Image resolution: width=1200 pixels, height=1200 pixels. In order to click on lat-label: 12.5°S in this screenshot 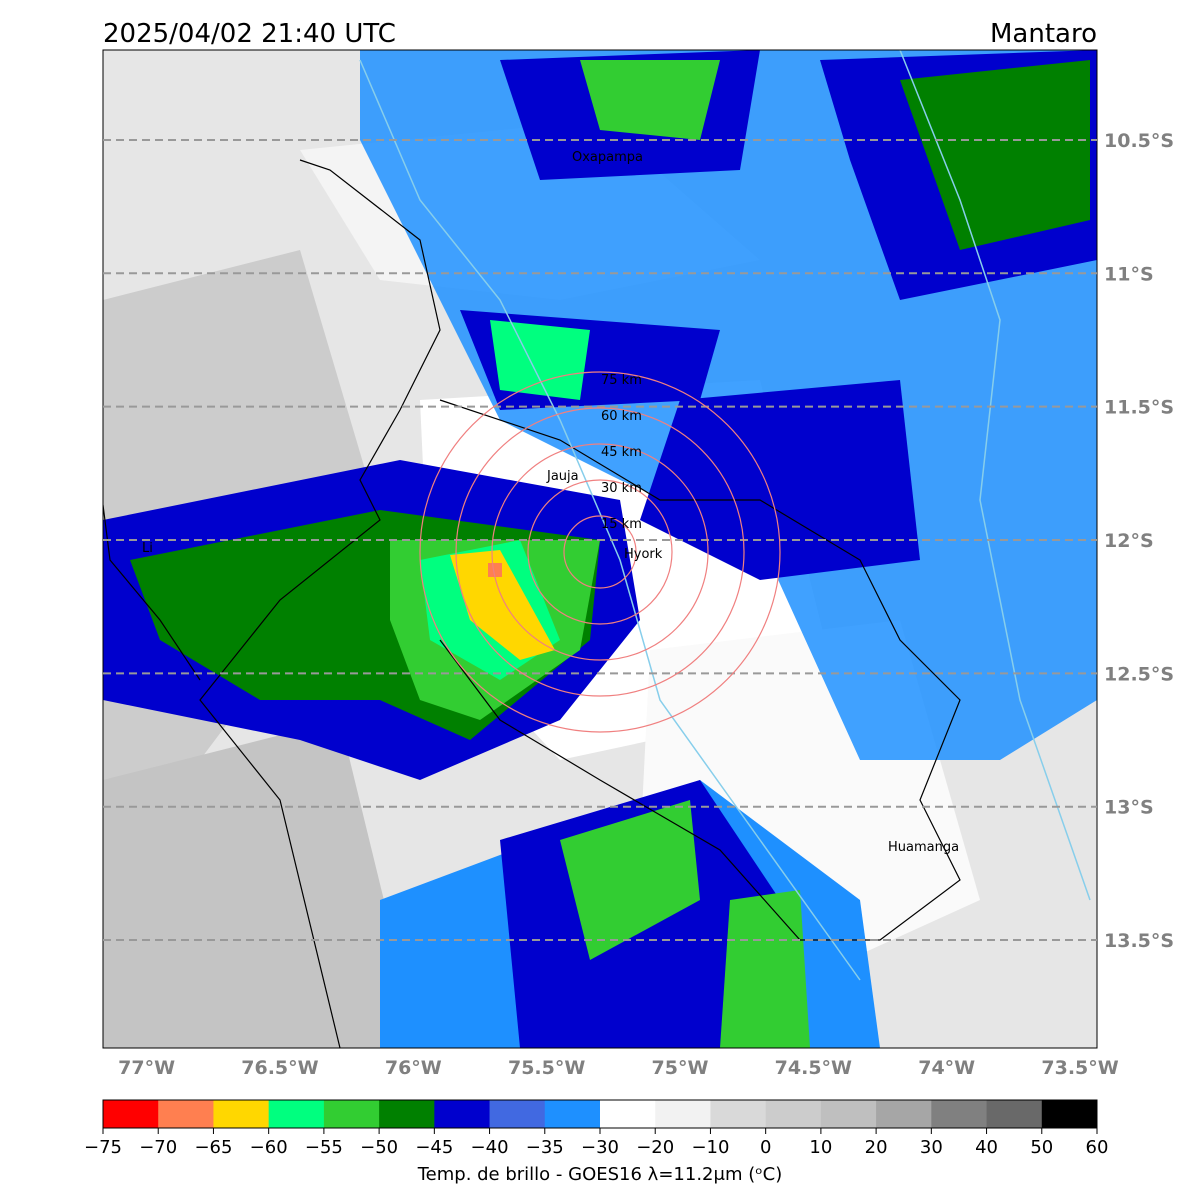, I will do `click(1139, 674)`.